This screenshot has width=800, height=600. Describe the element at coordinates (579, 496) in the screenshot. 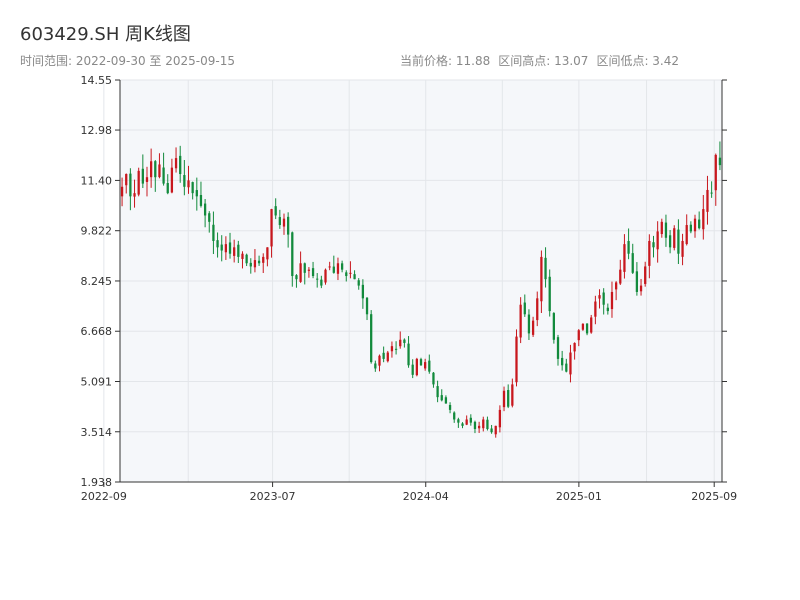

I see `x-tick-label: 2025-01` at that location.